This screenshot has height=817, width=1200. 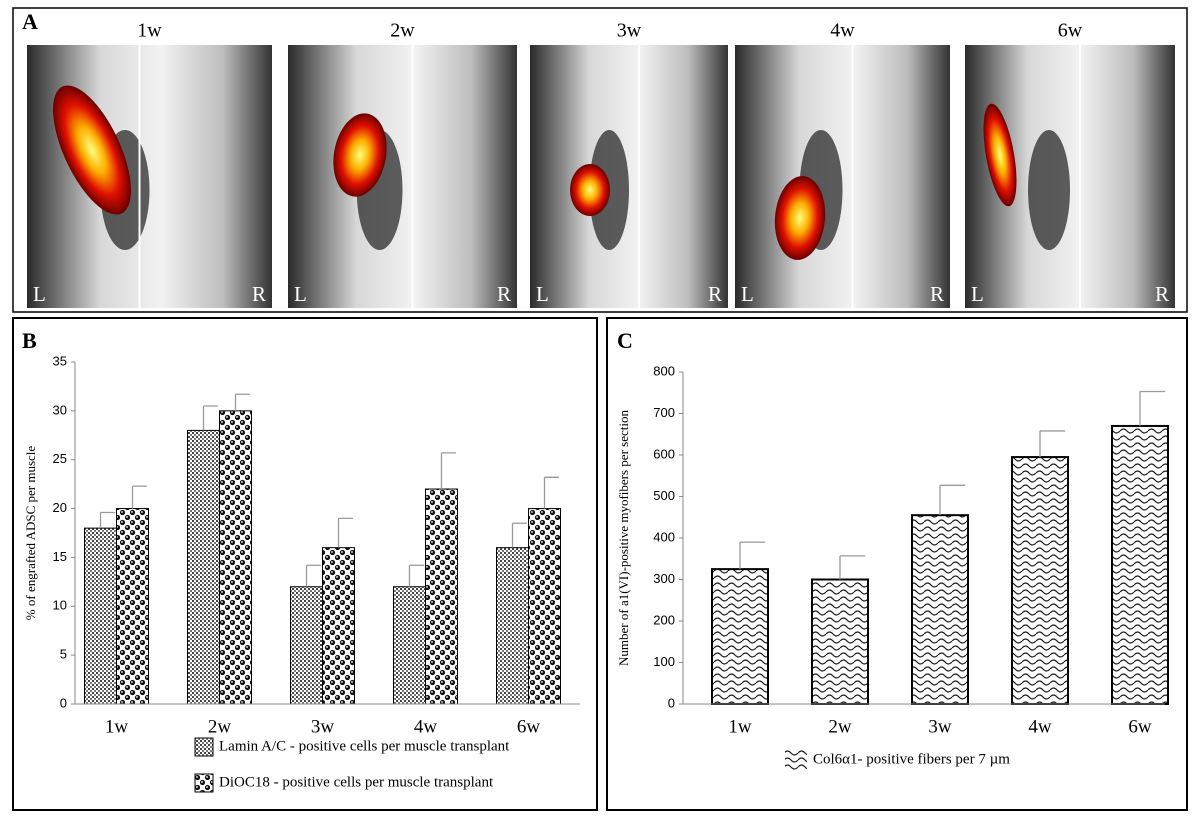 What do you see at coordinates (60, 360) in the screenshot?
I see `y-tick-label: 35` at bounding box center [60, 360].